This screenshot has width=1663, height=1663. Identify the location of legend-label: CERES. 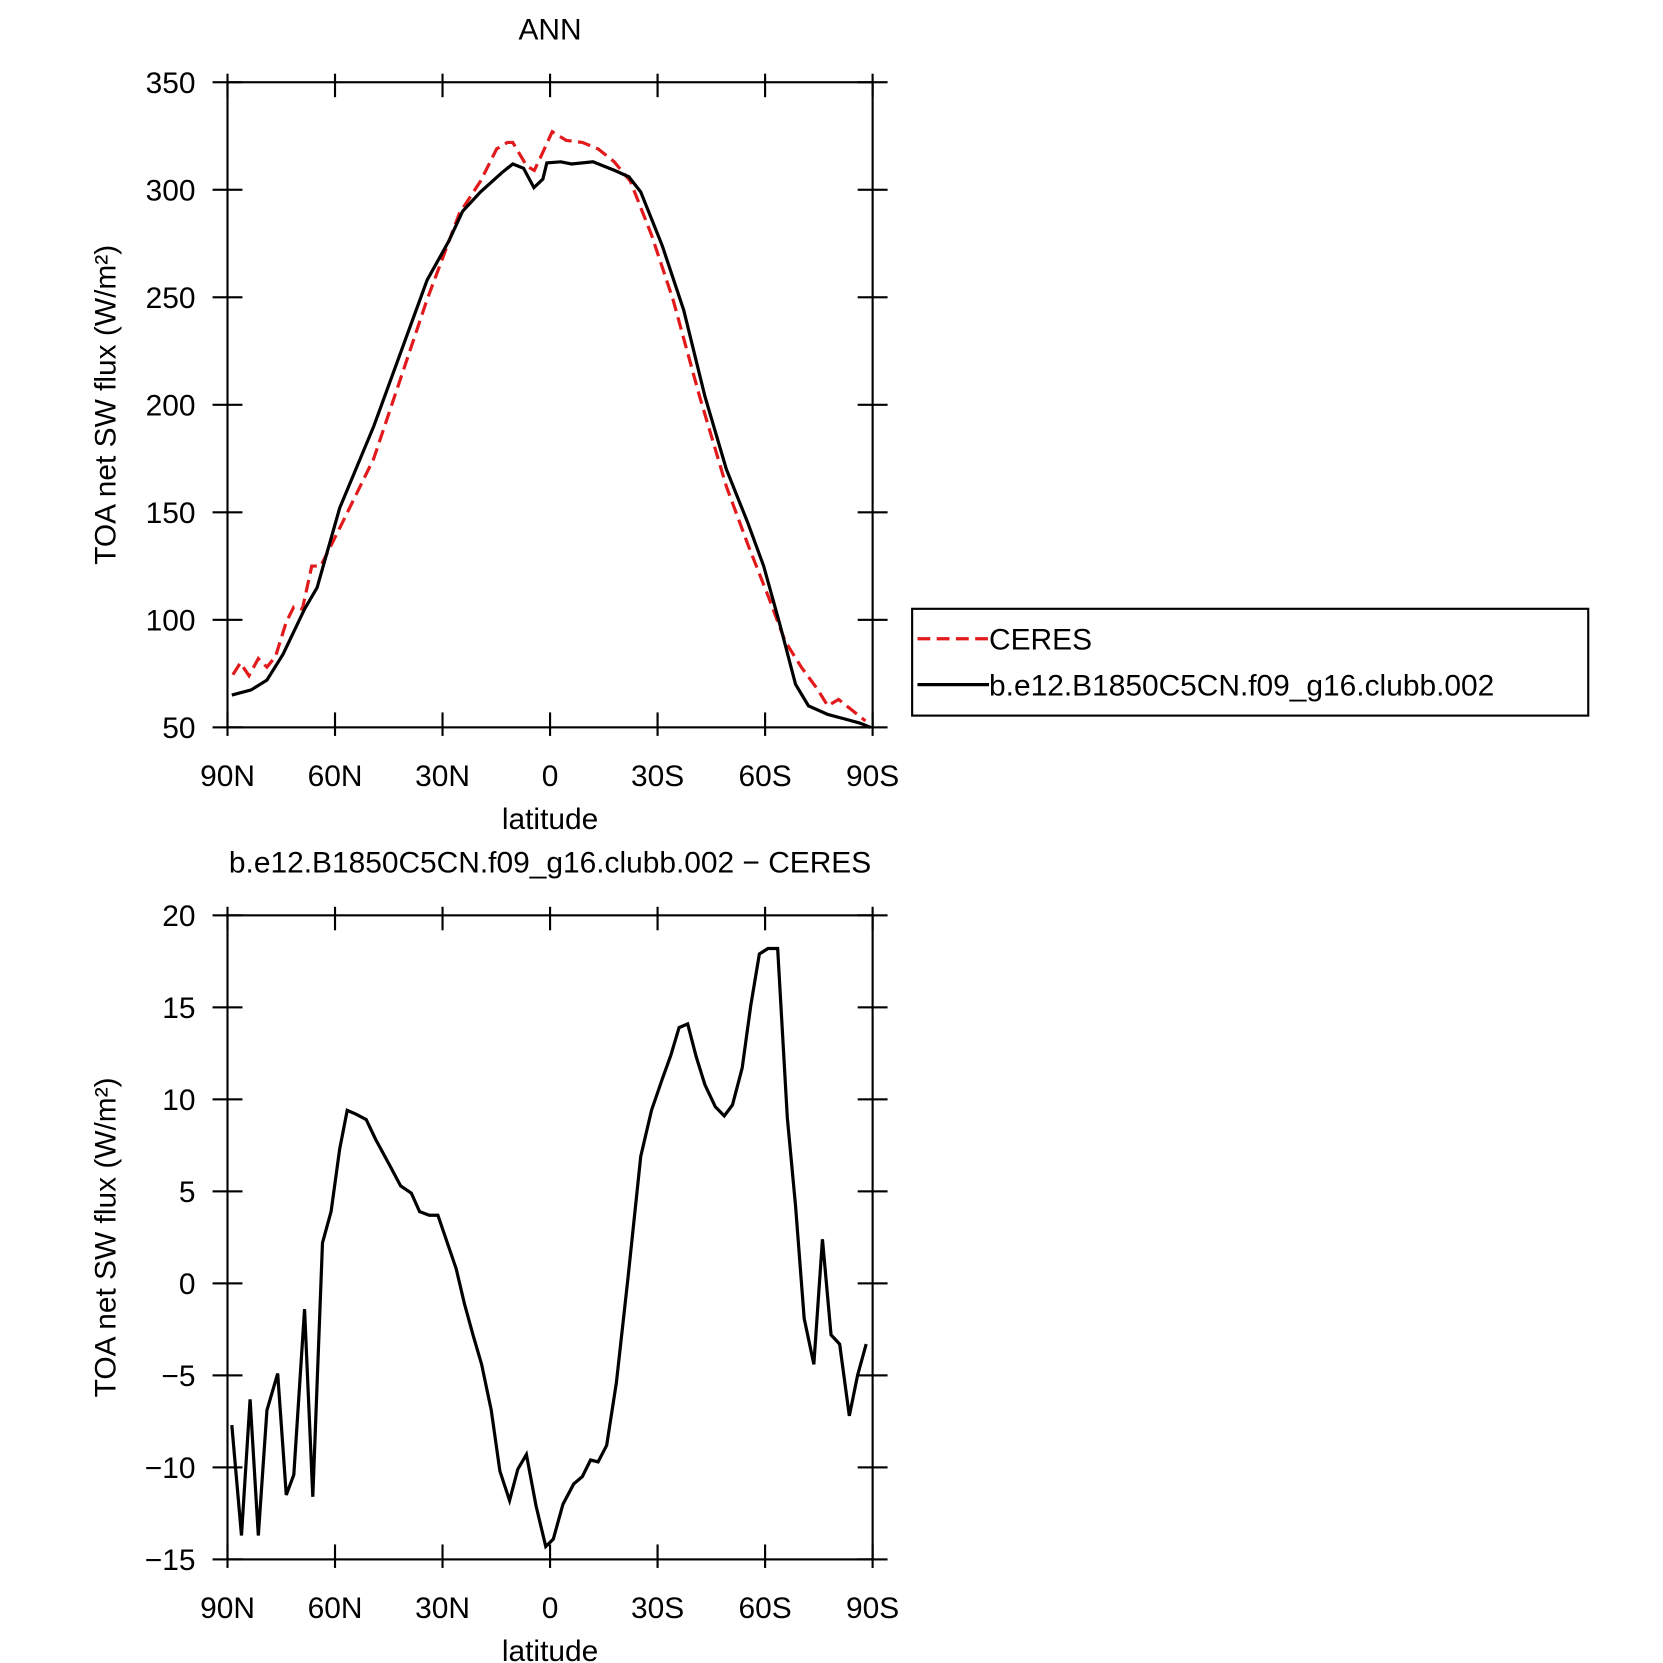
(1040, 639).